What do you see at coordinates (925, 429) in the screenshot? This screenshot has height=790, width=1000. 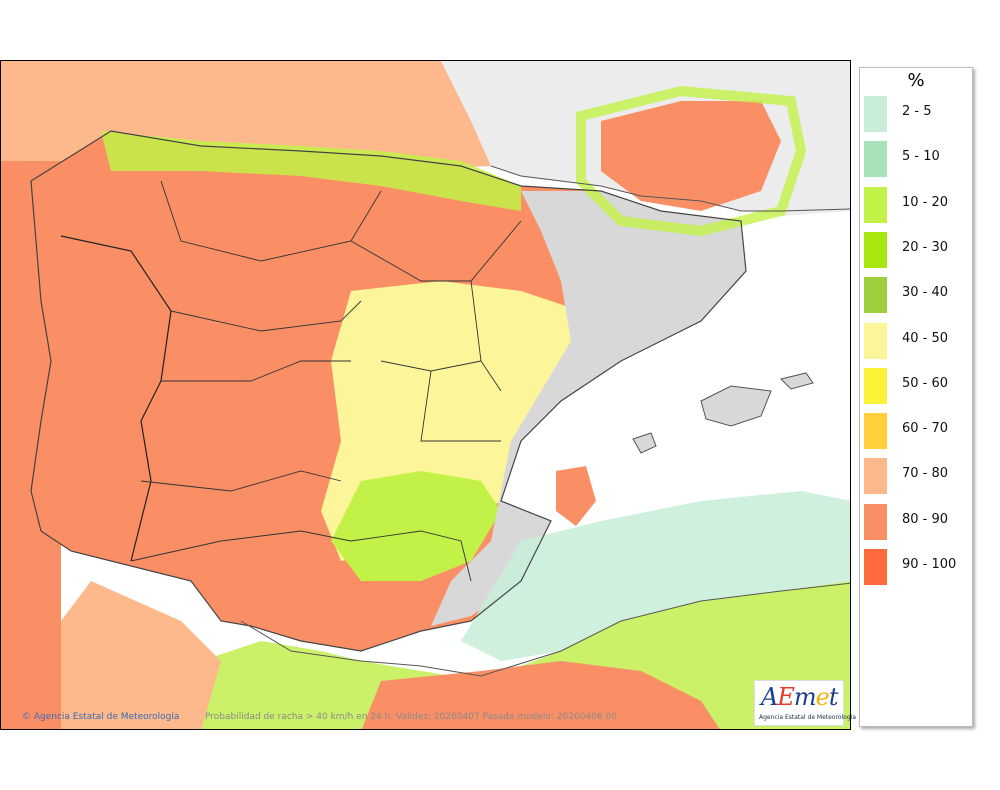 I see `legend-label: 60 - 70` at bounding box center [925, 429].